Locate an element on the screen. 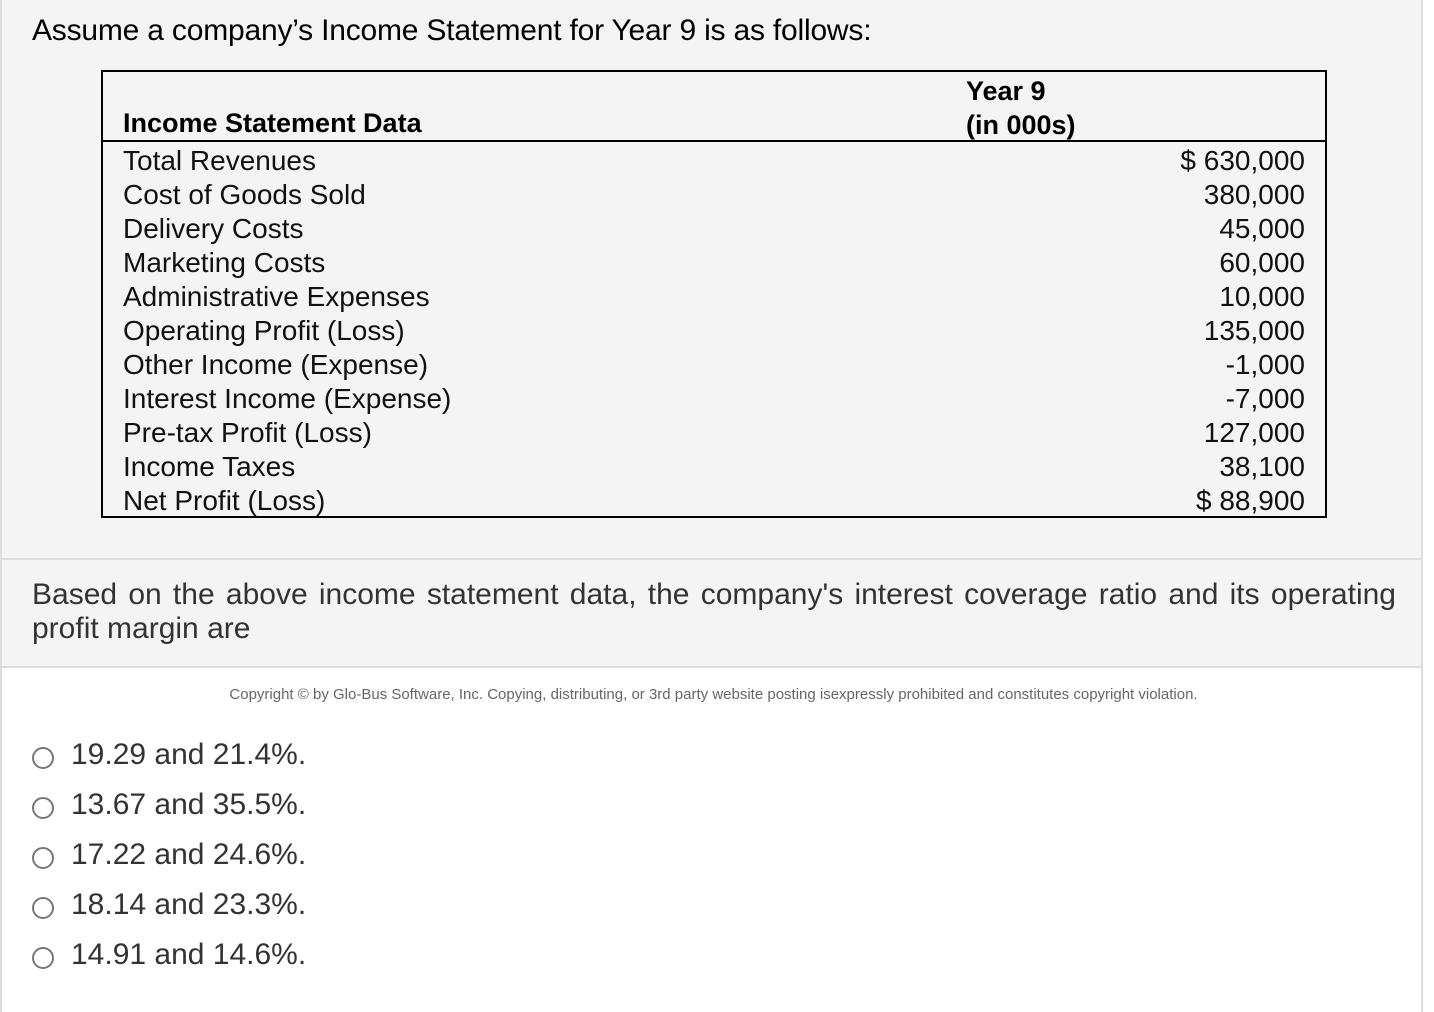 The width and height of the screenshot is (1434, 1012). table-row: Marketing Costs 60,000 is located at coordinates (714, 263).